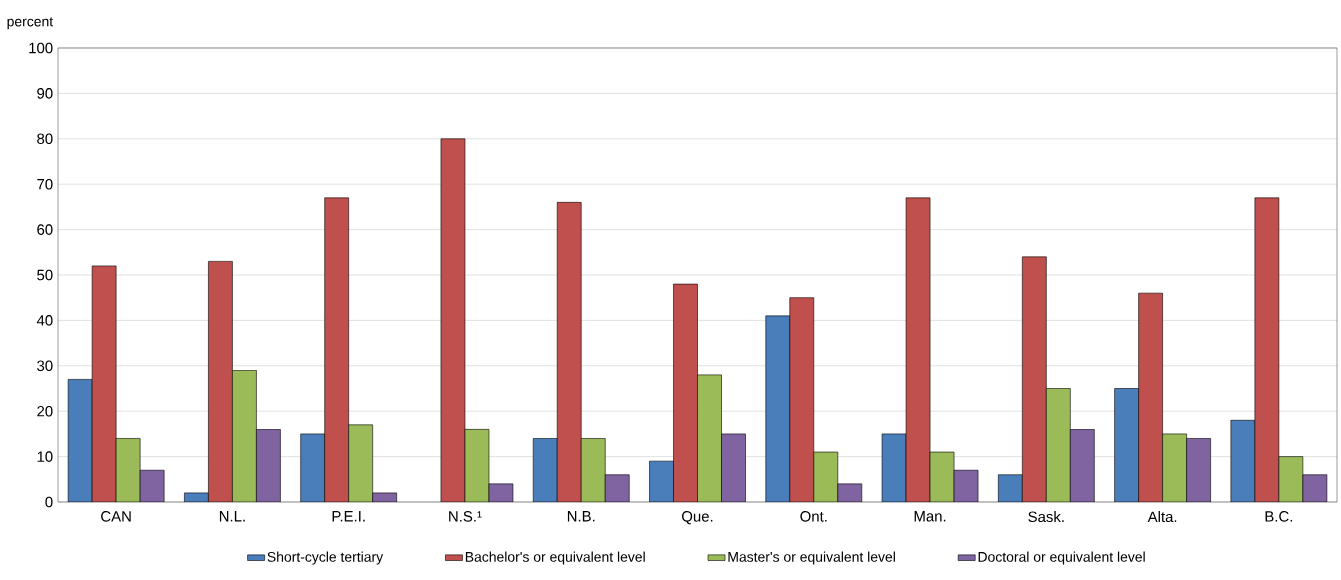 The width and height of the screenshot is (1341, 580). Describe the element at coordinates (811, 558) in the screenshot. I see `legend-label: Master's or equivalent level` at that location.